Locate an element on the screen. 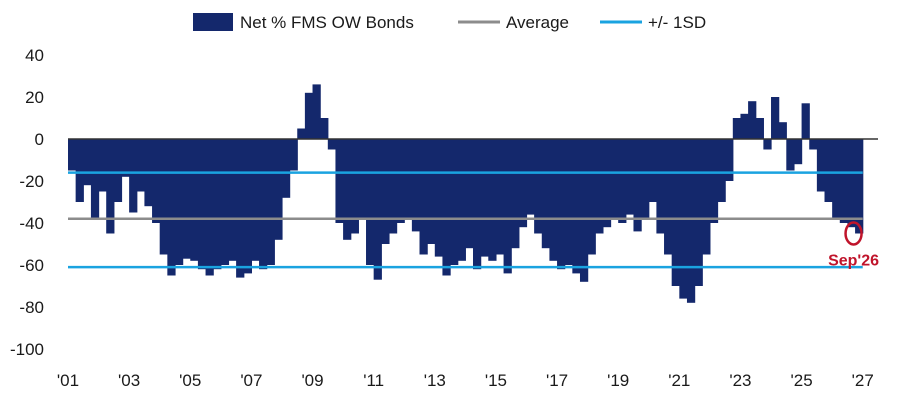  legend-item: Average is located at coordinates (513, 22).